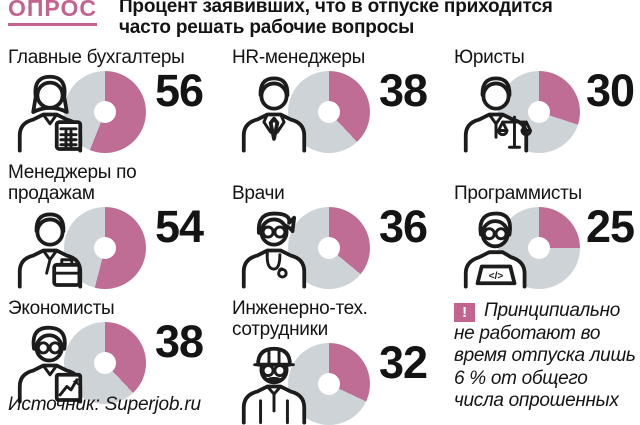 This screenshot has height=425, width=640. I want to click on stat-card-engineers: Инженерно-тех. сотрудники, so click(343, 361).